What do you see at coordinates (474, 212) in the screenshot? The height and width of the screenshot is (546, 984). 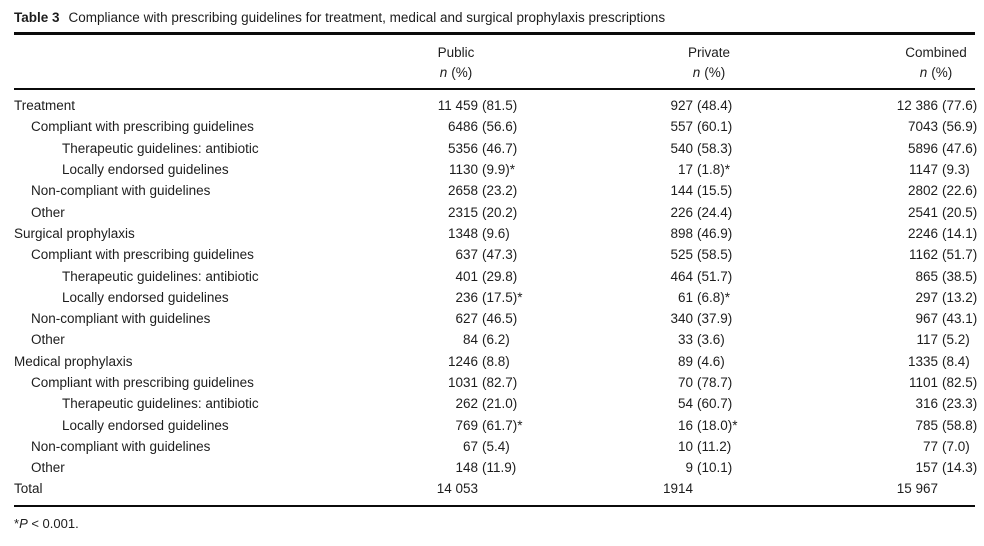 I see `cell-public: 2315 (20.2)` at bounding box center [474, 212].